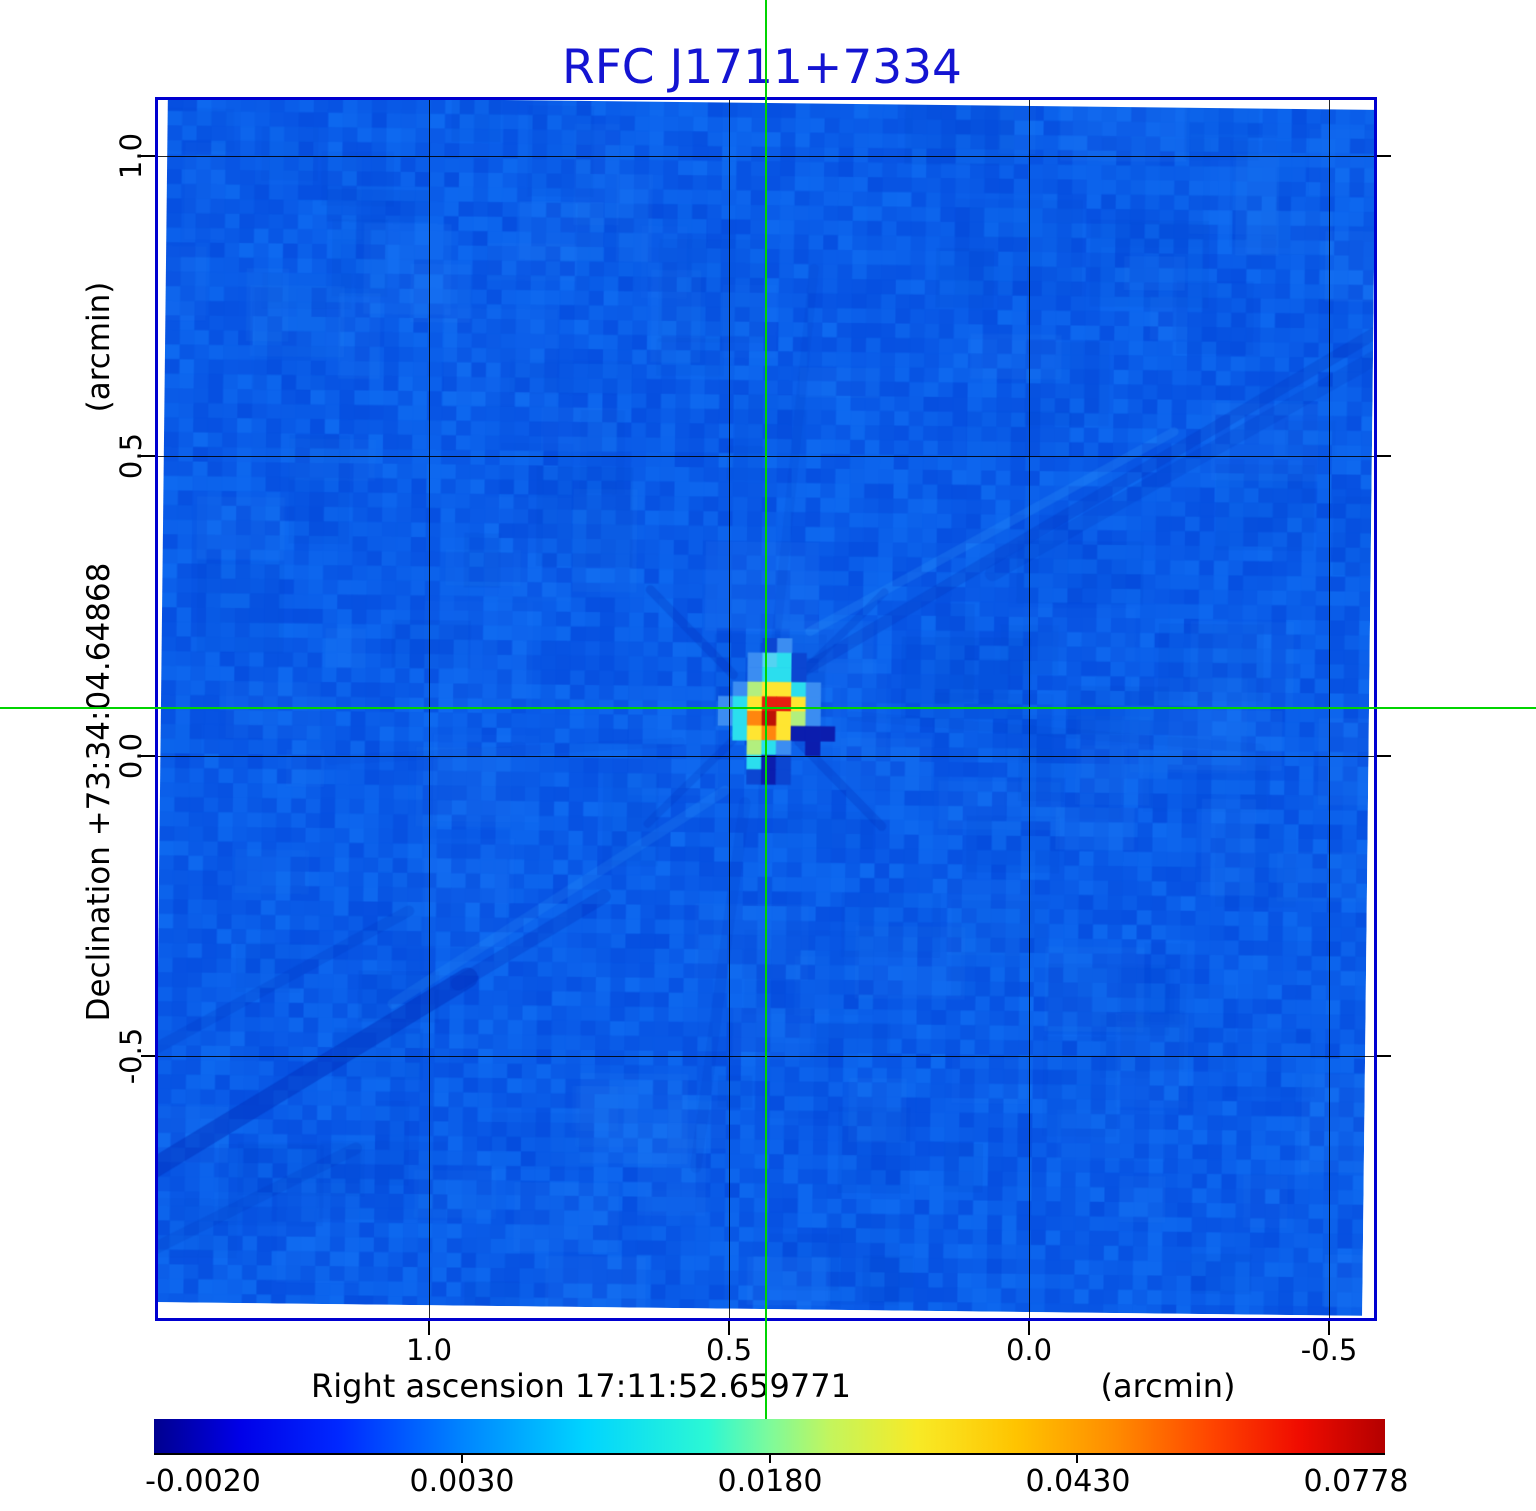 This screenshot has height=1511, width=1536. What do you see at coordinates (99, 792) in the screenshot?
I see `y-axis-title: Declination +73:34:04.64868` at bounding box center [99, 792].